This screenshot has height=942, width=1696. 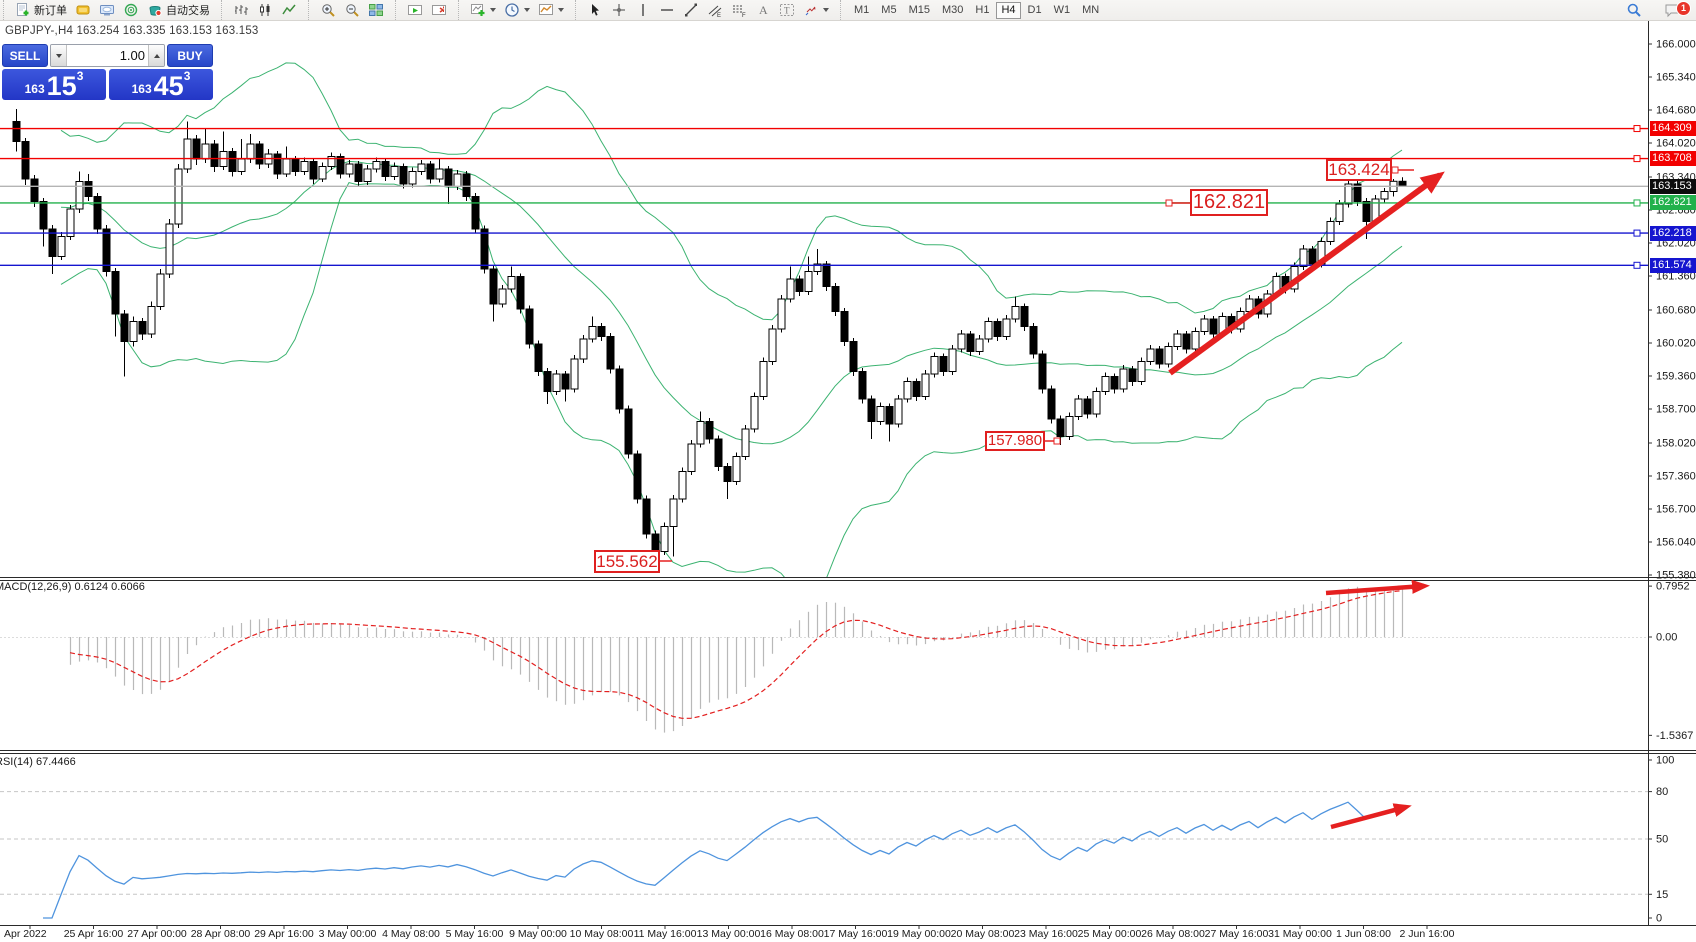 What do you see at coordinates (1673, 587) in the screenshot?
I see `macd-axis-label: 0.7952` at bounding box center [1673, 587].